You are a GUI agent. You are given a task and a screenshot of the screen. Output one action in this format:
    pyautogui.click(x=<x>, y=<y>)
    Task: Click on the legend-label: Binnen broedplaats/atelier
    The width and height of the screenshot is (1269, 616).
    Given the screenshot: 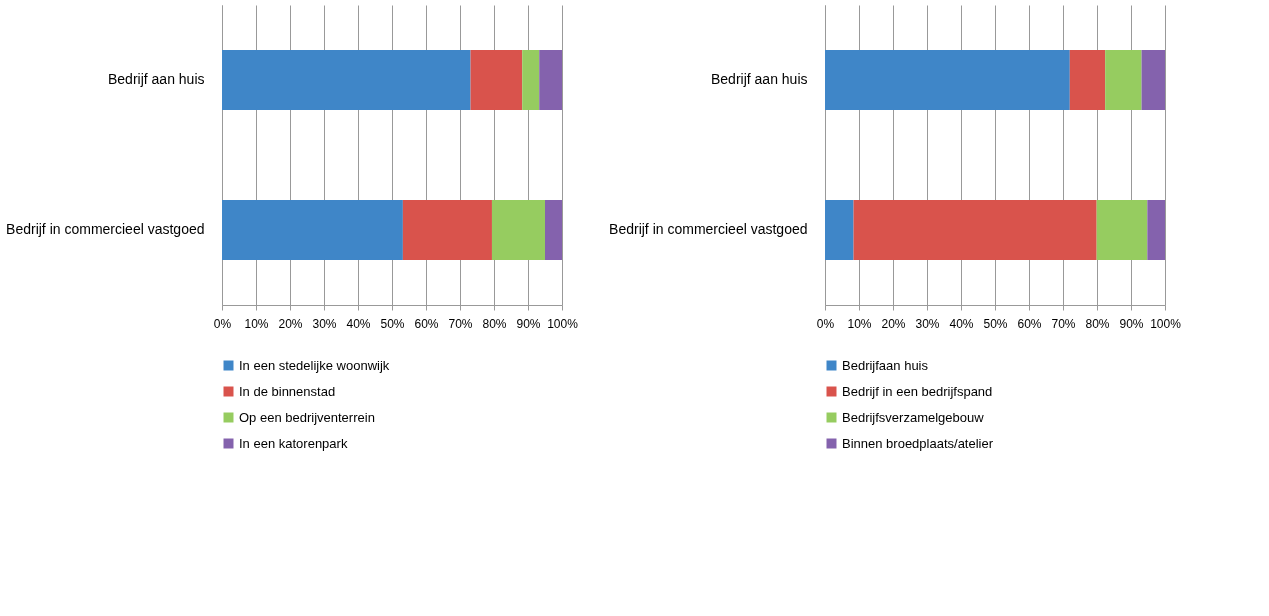 What is the action you would take?
    pyautogui.click(x=918, y=443)
    